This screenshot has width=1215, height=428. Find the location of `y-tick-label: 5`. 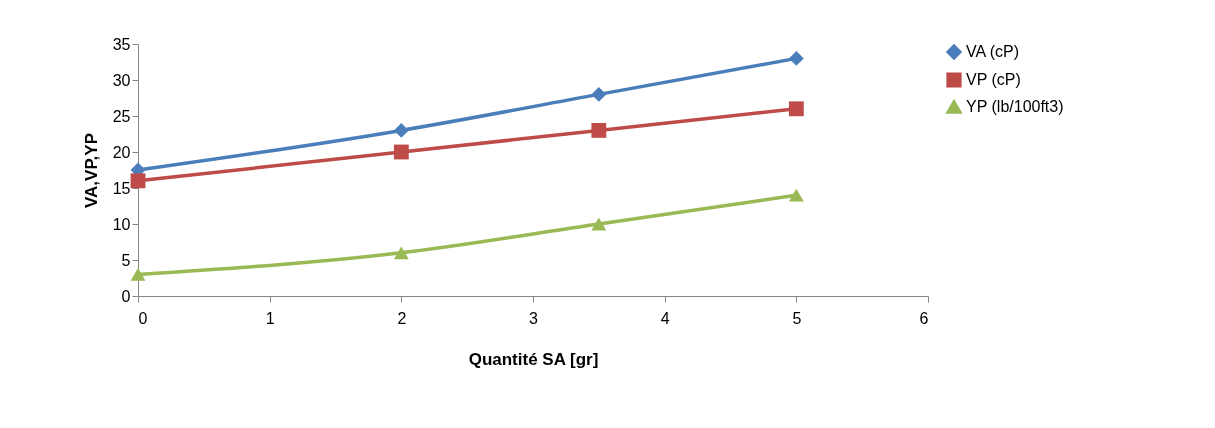

y-tick-label: 5 is located at coordinates (126, 260).